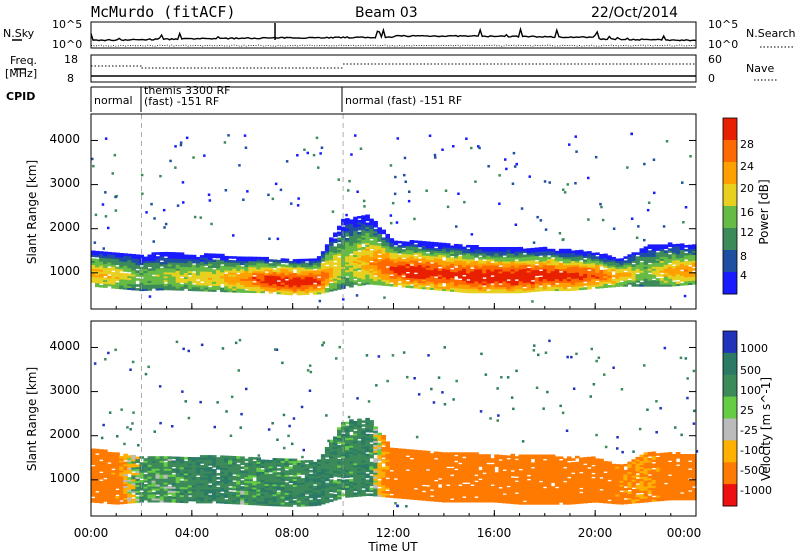  I want to click on noise-search-trace, so click(393, 45).